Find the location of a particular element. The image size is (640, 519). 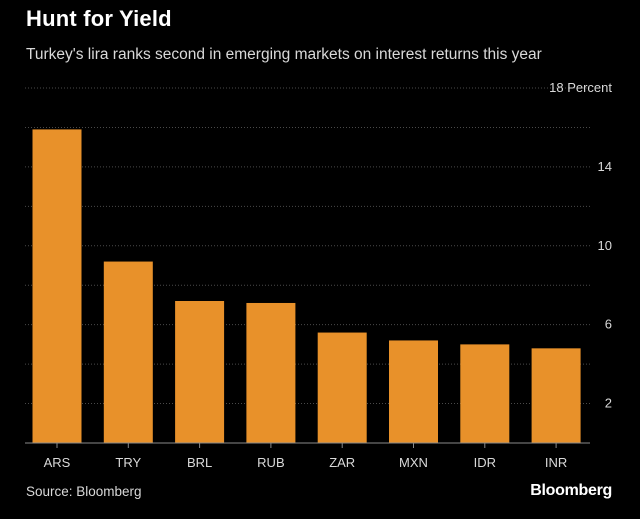

y-tick-label-10: 10 is located at coordinates (605, 245).